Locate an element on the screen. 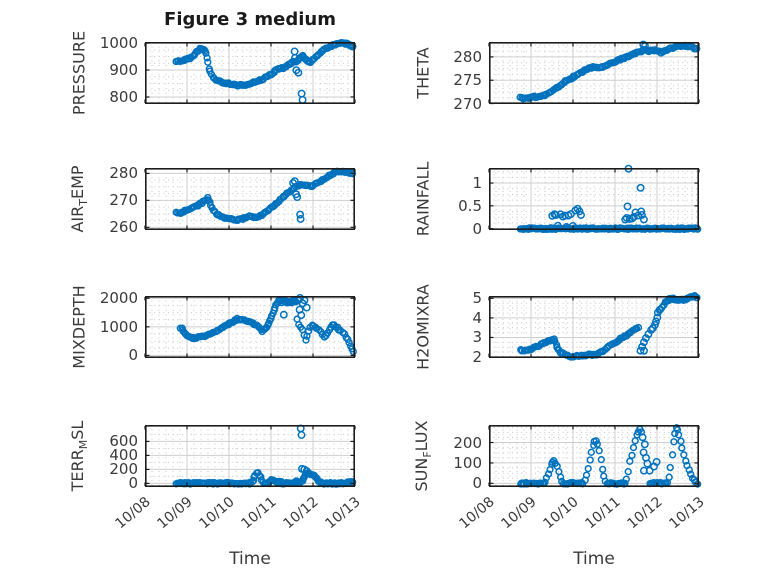 The image size is (778, 583). x-axis-label-right: Time is located at coordinates (594, 559).